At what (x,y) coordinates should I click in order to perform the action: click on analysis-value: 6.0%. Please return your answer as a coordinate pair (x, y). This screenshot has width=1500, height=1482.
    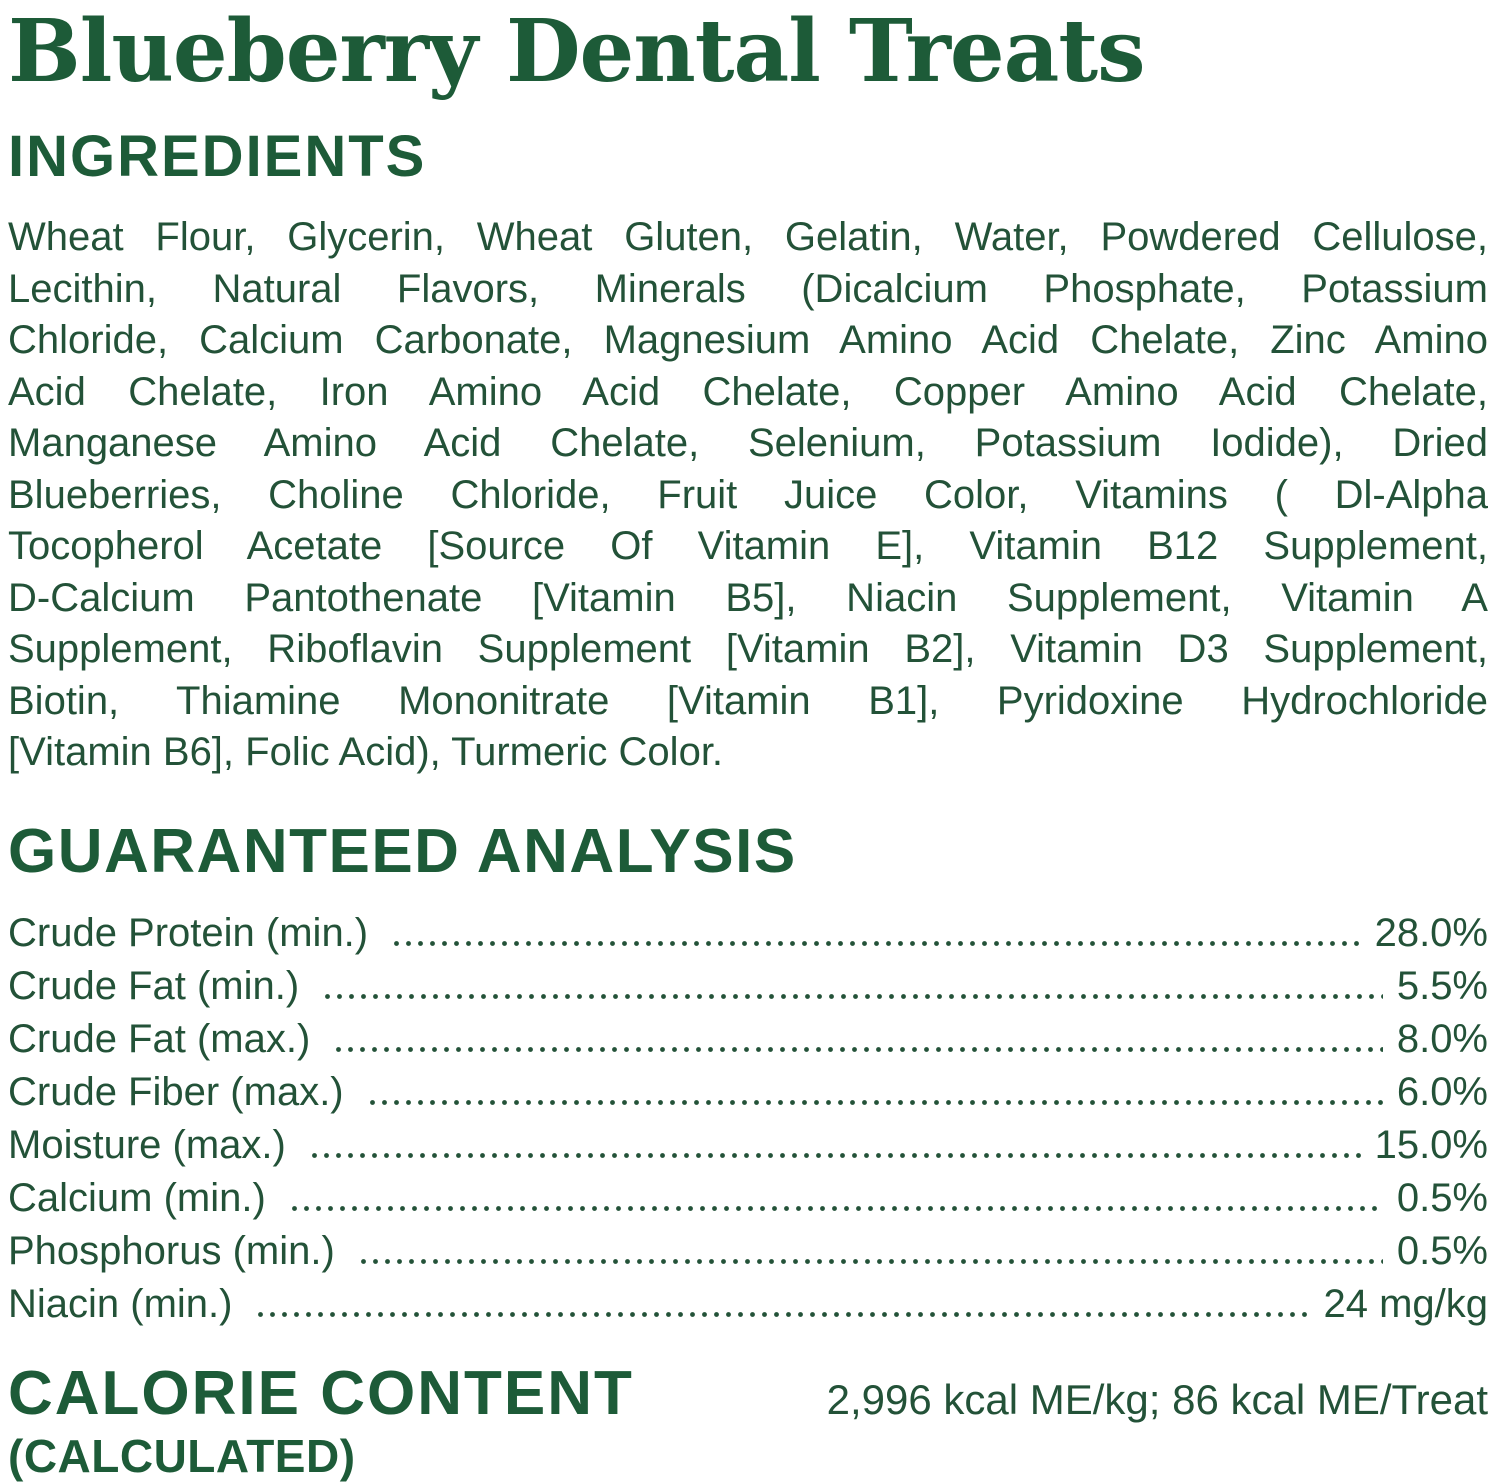
    Looking at the image, I should click on (1442, 1091).